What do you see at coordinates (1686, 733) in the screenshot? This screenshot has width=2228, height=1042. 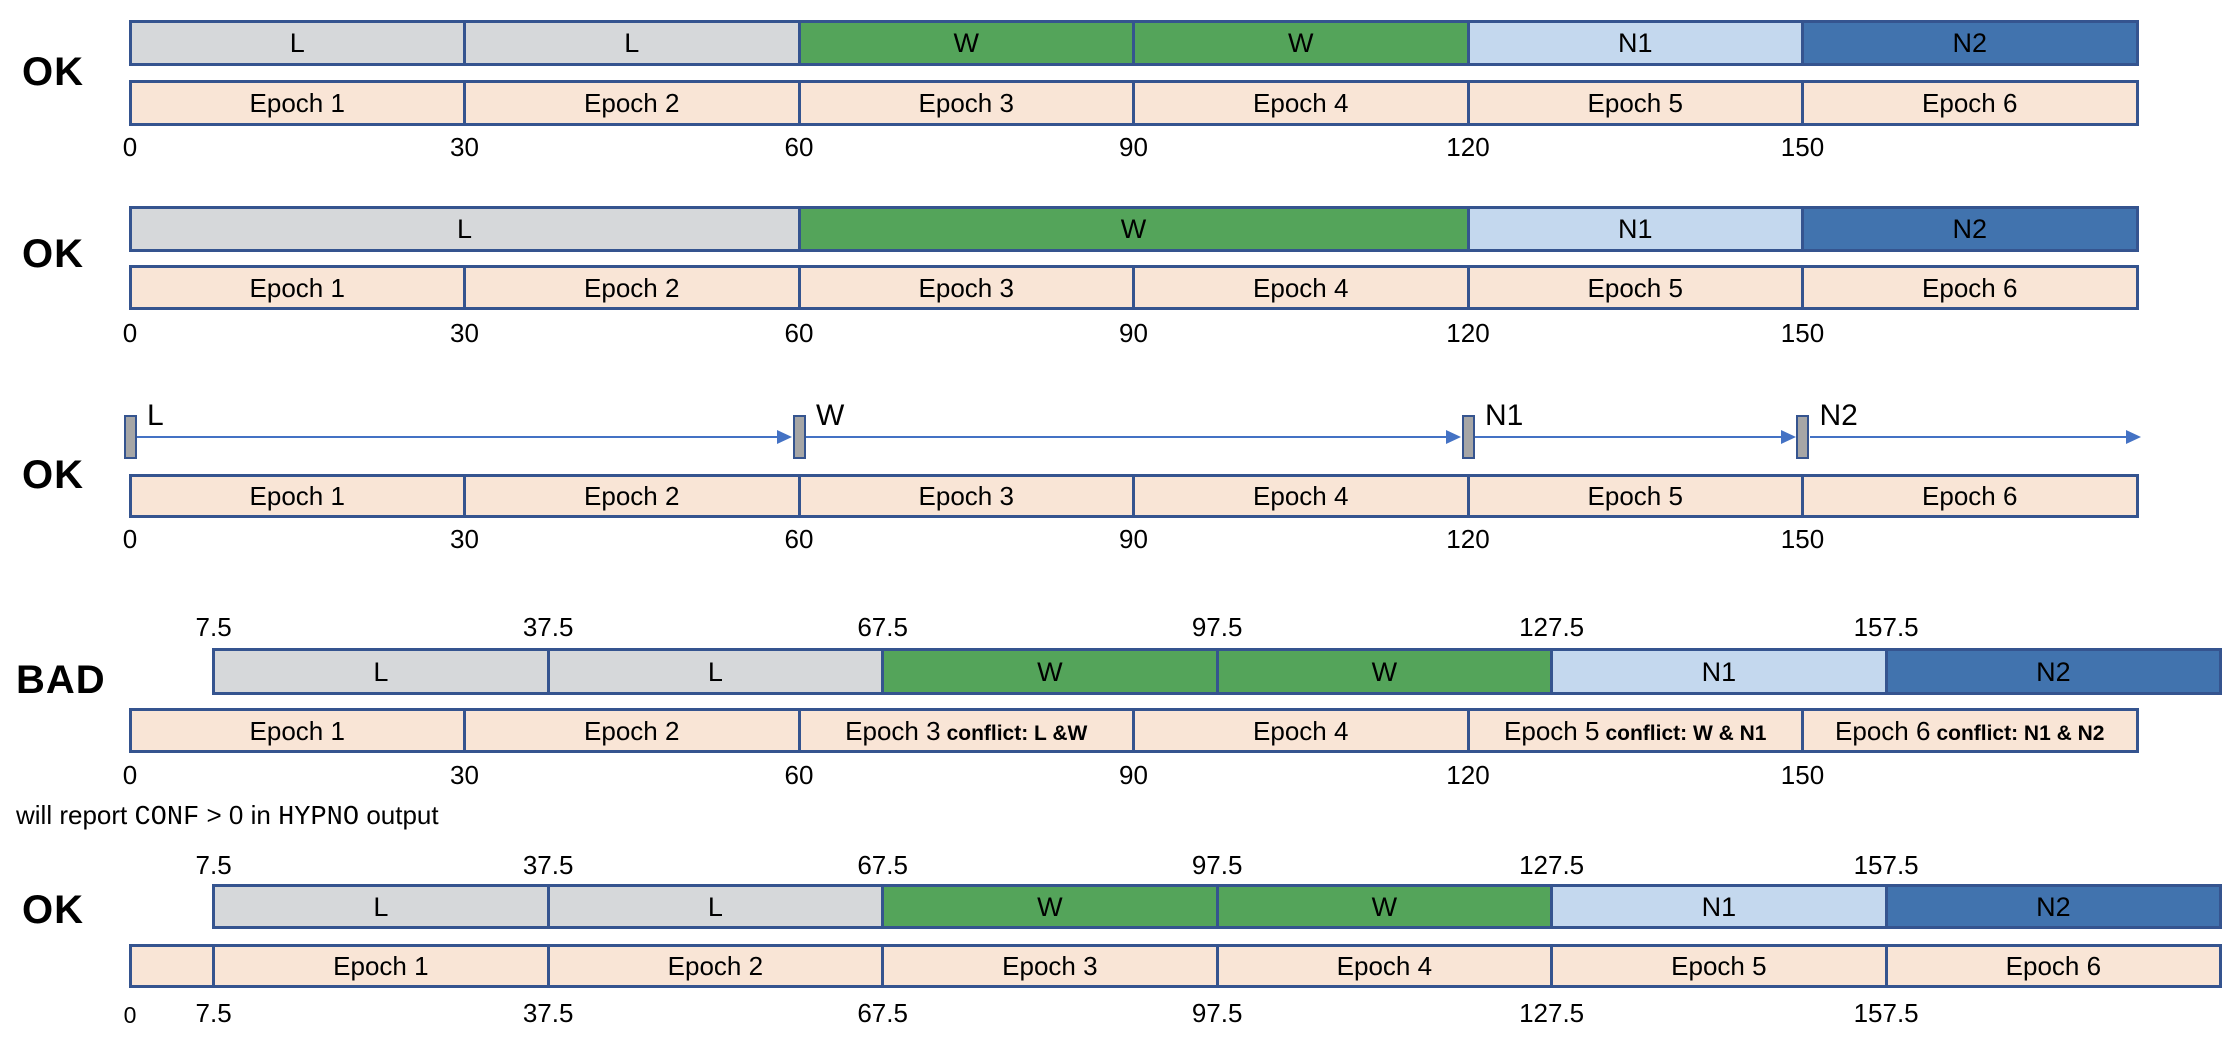 I see `conflict-label: conflict: W & N1` at bounding box center [1686, 733].